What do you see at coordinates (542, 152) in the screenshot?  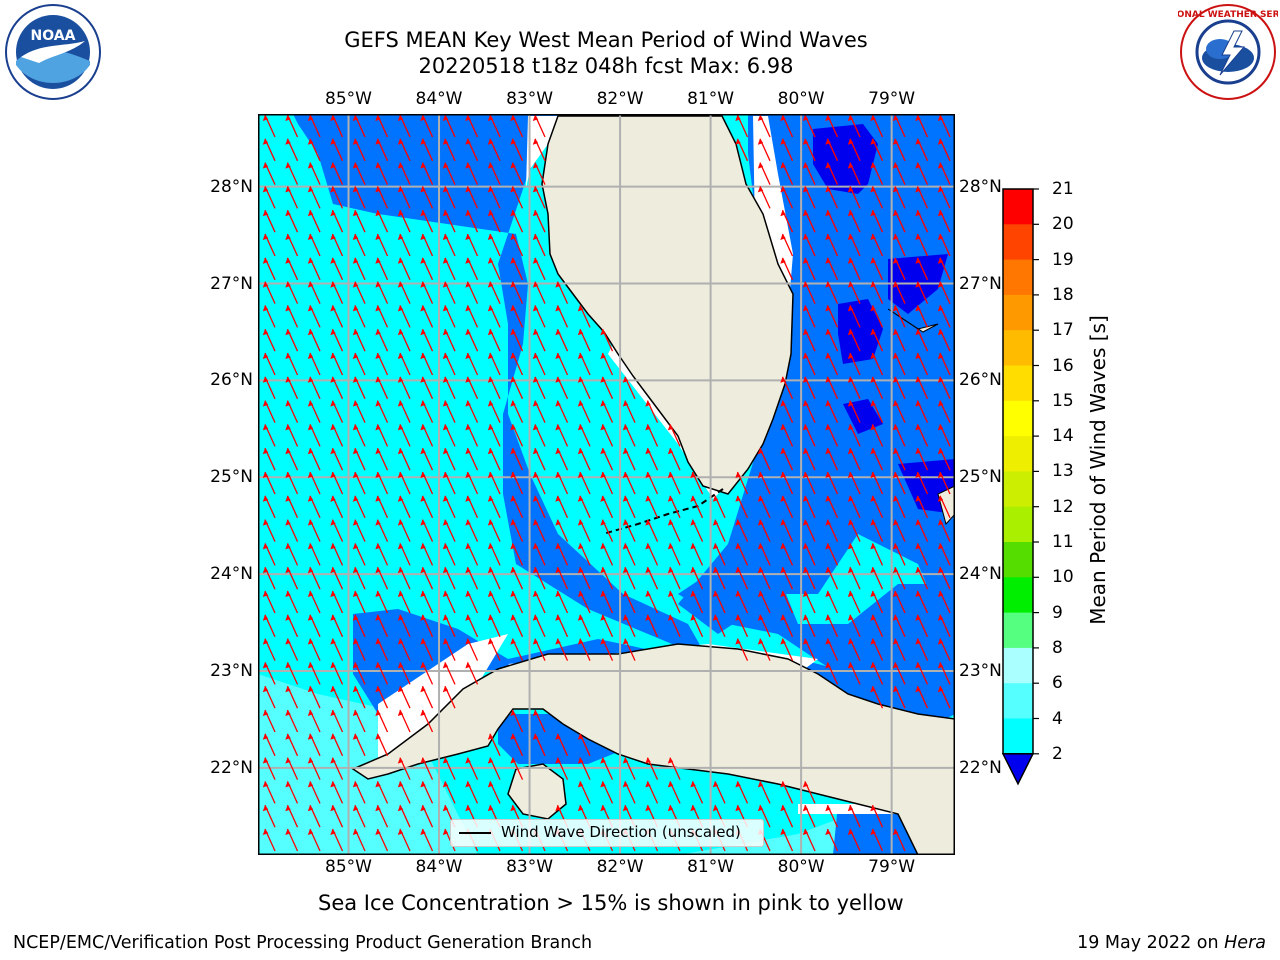 I see `mask-strip` at bounding box center [542, 152].